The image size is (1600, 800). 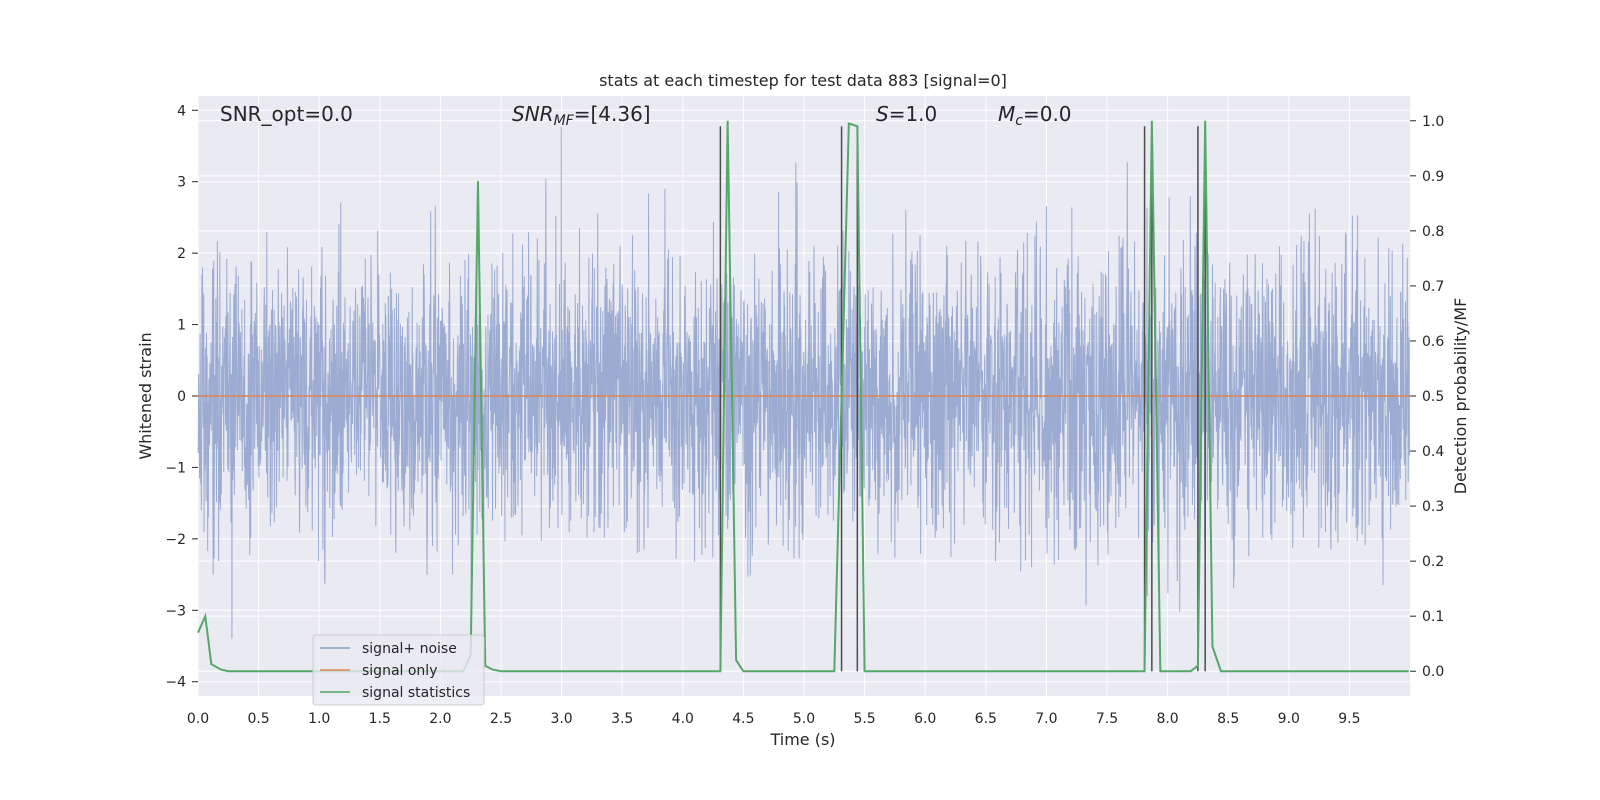 What do you see at coordinates (1019, 121) in the screenshot?
I see `annotation-mc-sub: c` at bounding box center [1019, 121].